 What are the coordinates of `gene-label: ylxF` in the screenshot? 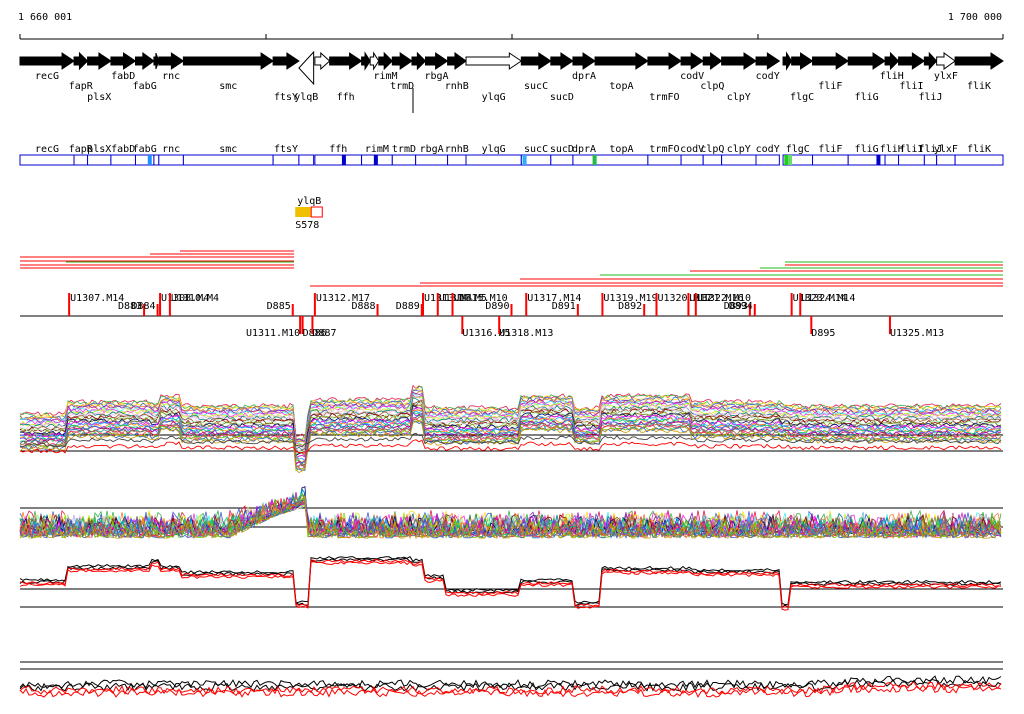 It's located at (946, 76).